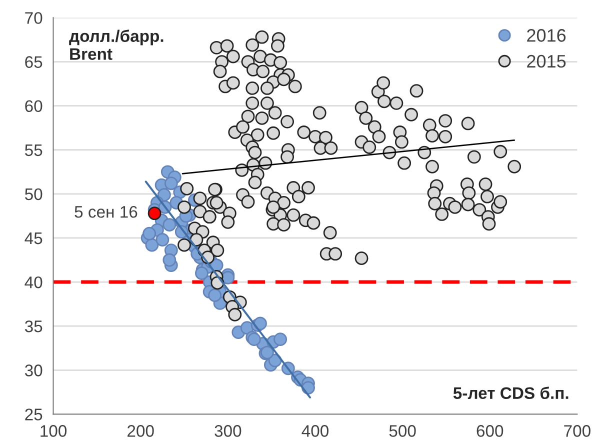 This screenshot has width=592, height=443. Describe the element at coordinates (33, 106) in the screenshot. I see `y-tick-label: 60` at that location.